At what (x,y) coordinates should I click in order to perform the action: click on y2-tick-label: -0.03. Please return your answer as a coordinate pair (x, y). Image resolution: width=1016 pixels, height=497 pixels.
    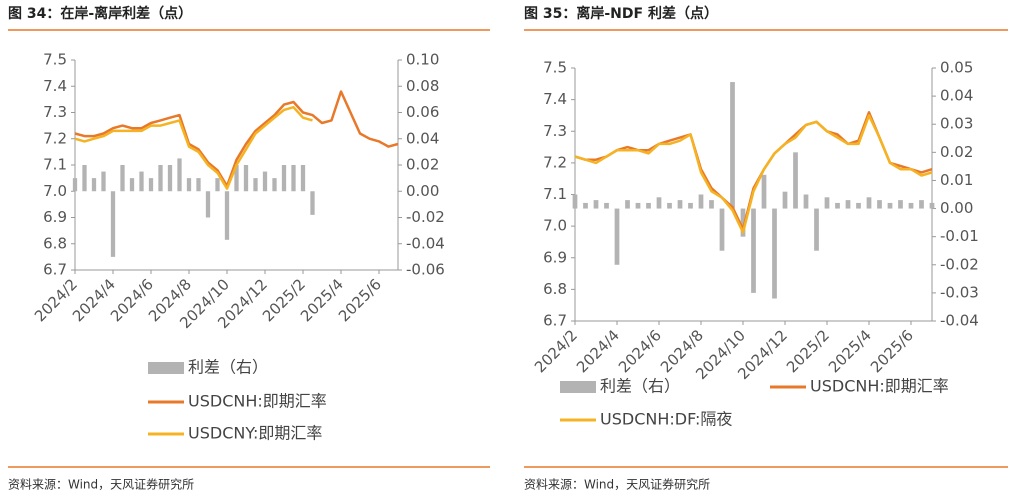
    Looking at the image, I should click on (959, 292).